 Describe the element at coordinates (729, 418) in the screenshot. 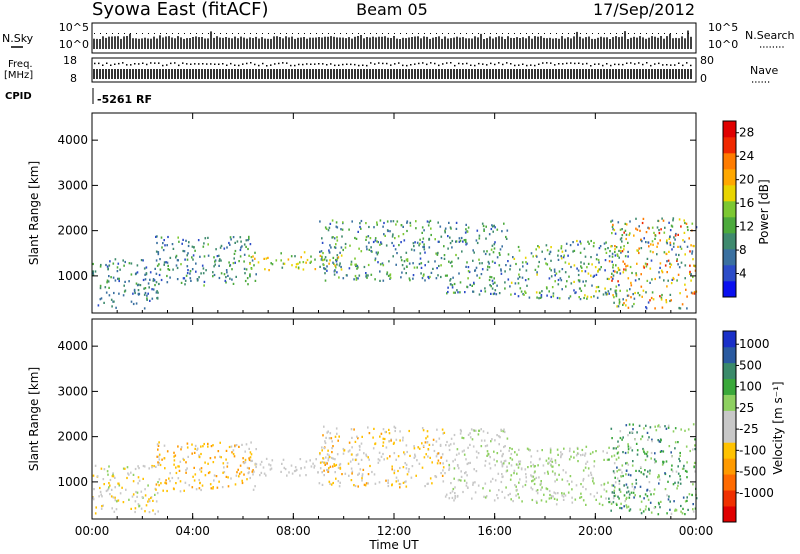

I see `velocity-colorbar-swatch` at that location.